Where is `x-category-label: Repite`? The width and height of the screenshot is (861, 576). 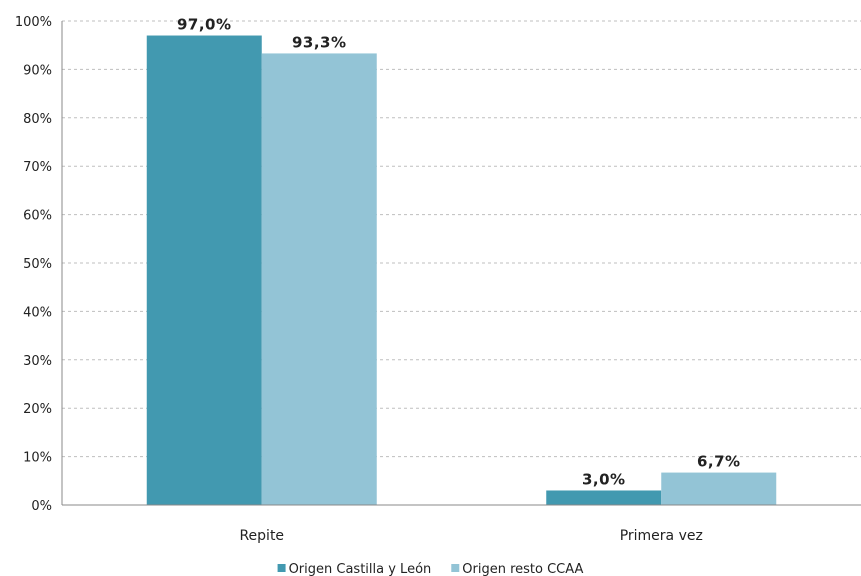
x-category-label: Repite is located at coordinates (261, 536).